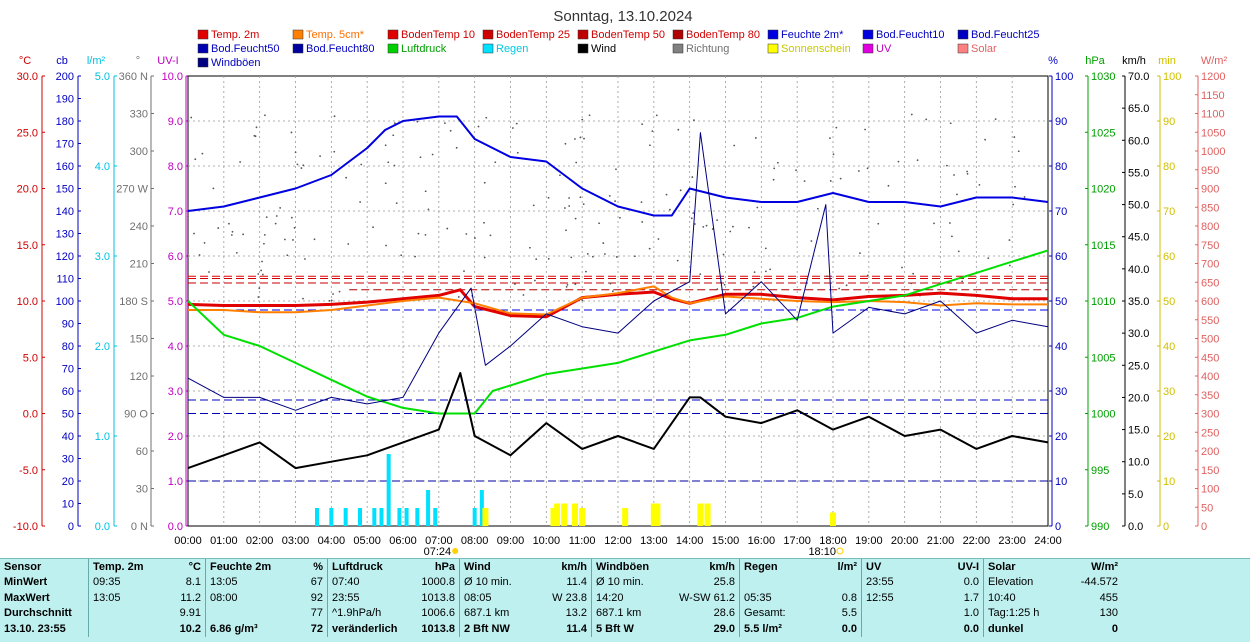 This screenshot has width=1250, height=642. I want to click on stats-cell: 1013.8, so click(438, 597).